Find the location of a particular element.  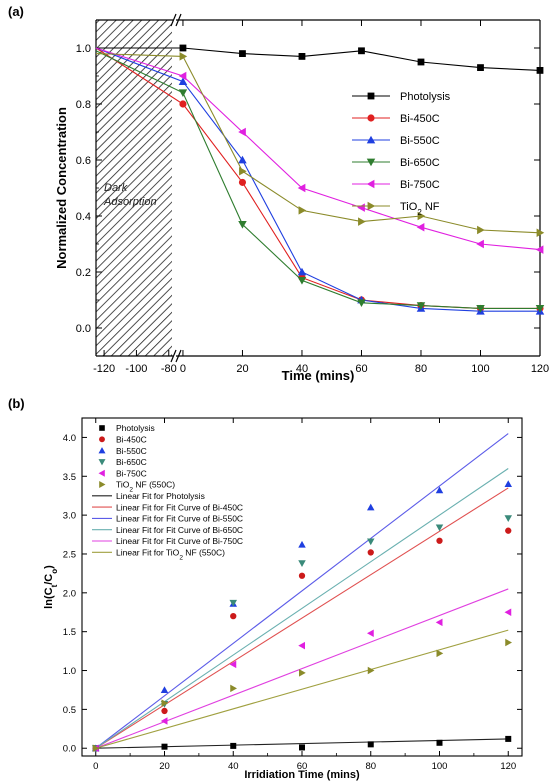

panel-label-a: (a) is located at coordinates (16, 11).